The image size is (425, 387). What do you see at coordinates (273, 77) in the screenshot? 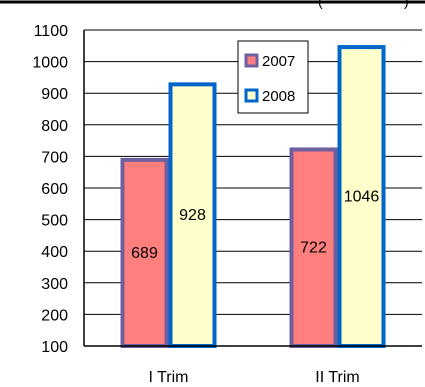
I see `legend: 2007 2008` at bounding box center [273, 77].